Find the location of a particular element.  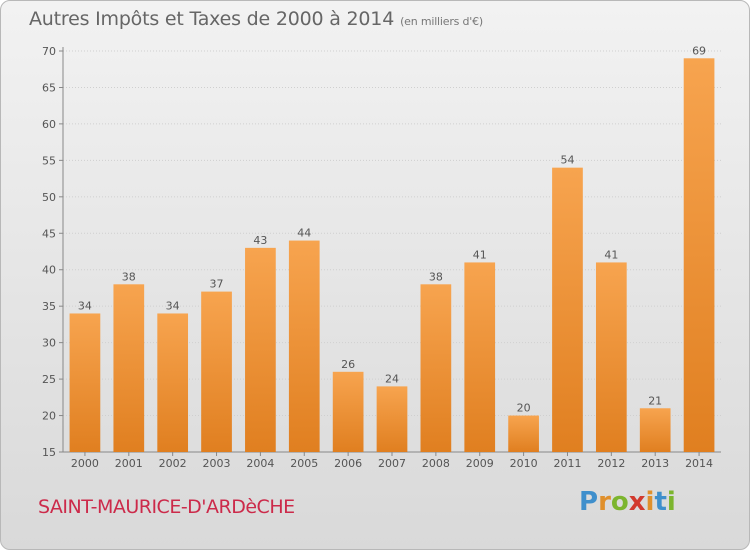

x-tick-label: 2000 is located at coordinates (85, 463).